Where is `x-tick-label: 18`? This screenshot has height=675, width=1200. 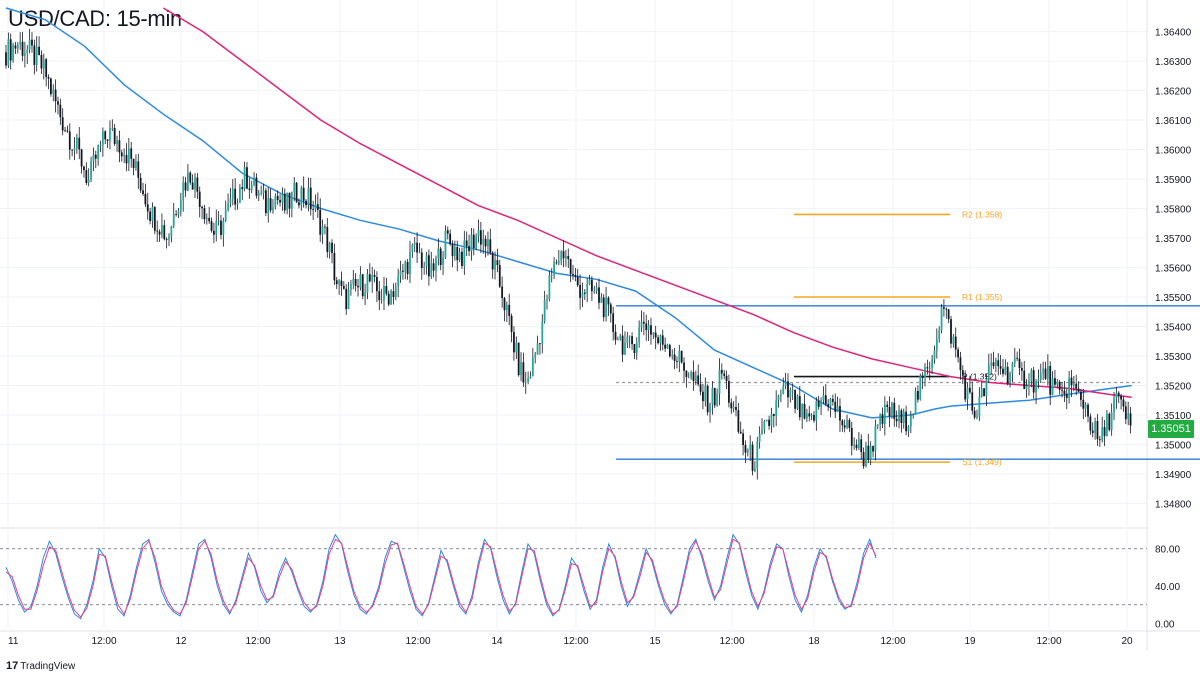
x-tick-label: 18 is located at coordinates (814, 641).